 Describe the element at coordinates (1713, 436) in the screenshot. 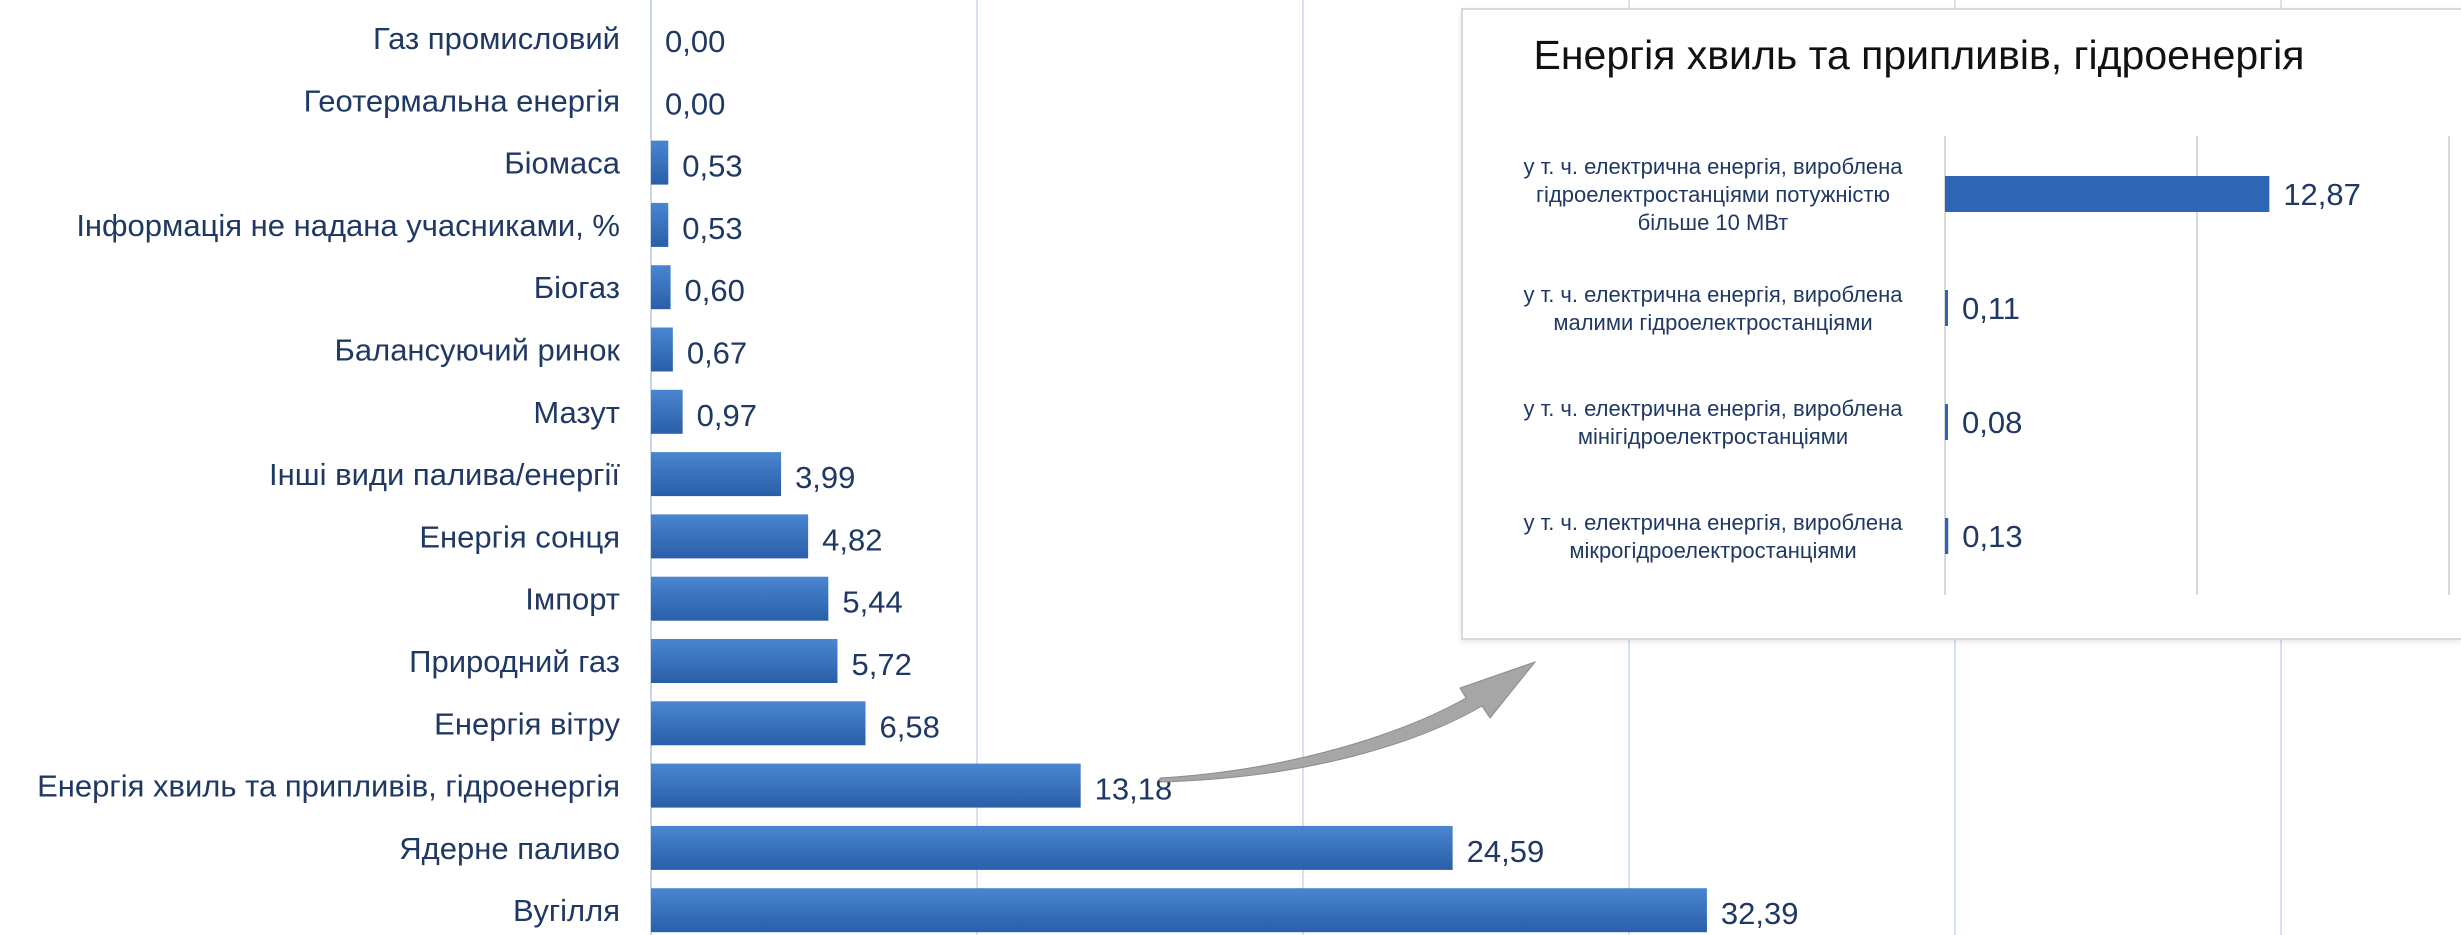

I see `inset-category-label-line: мінігідроелектростанціями` at that location.